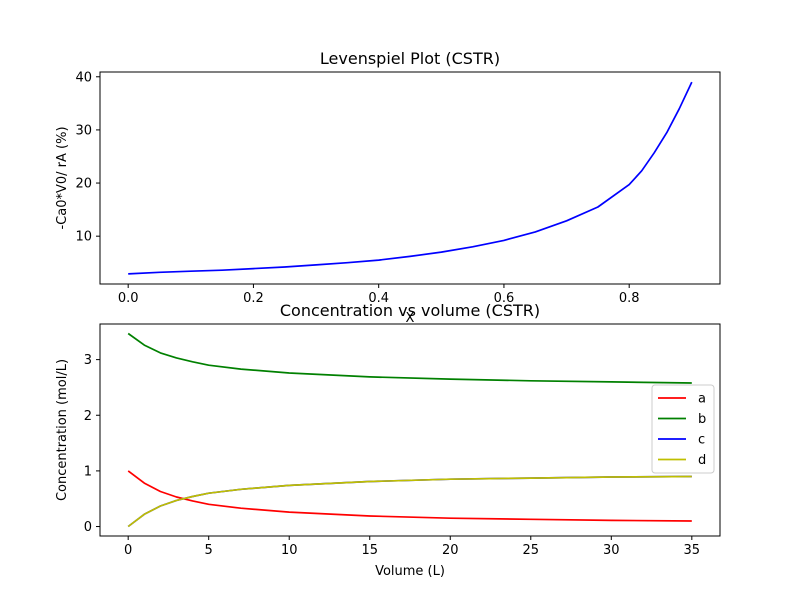  What do you see at coordinates (83, 130) in the screenshot?
I see `y-tick-label: 30` at bounding box center [83, 130].